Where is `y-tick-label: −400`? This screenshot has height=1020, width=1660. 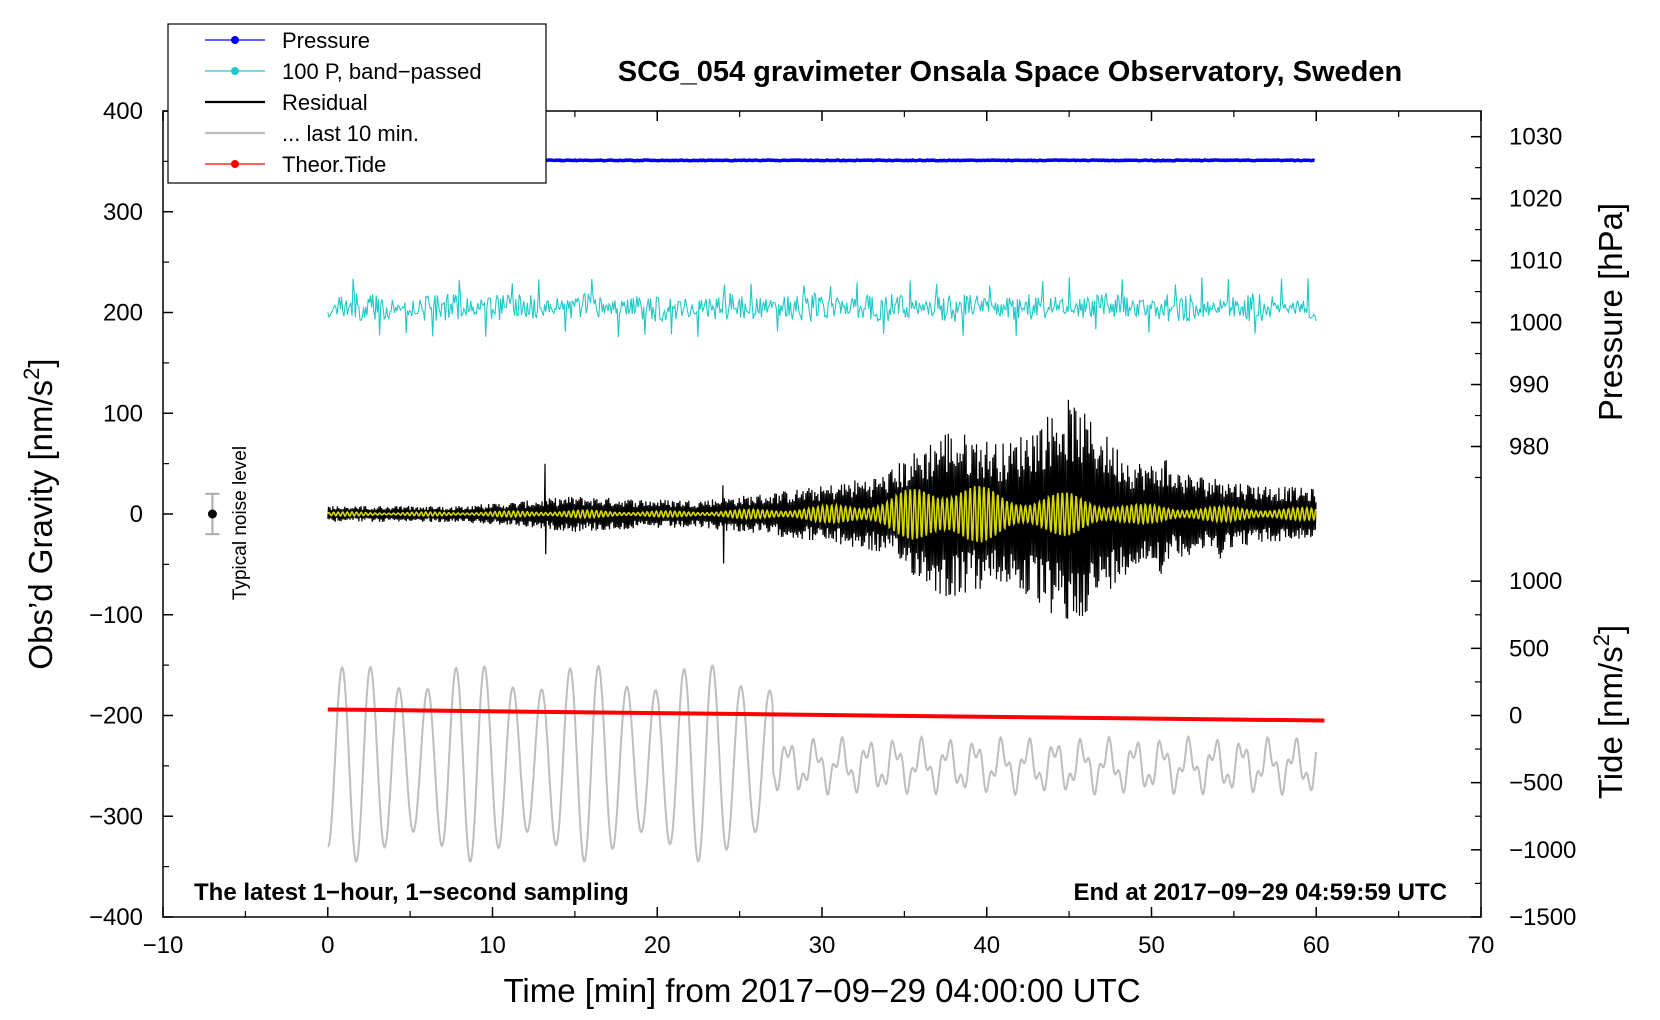 y-tick-label: −400 is located at coordinates (116, 917).